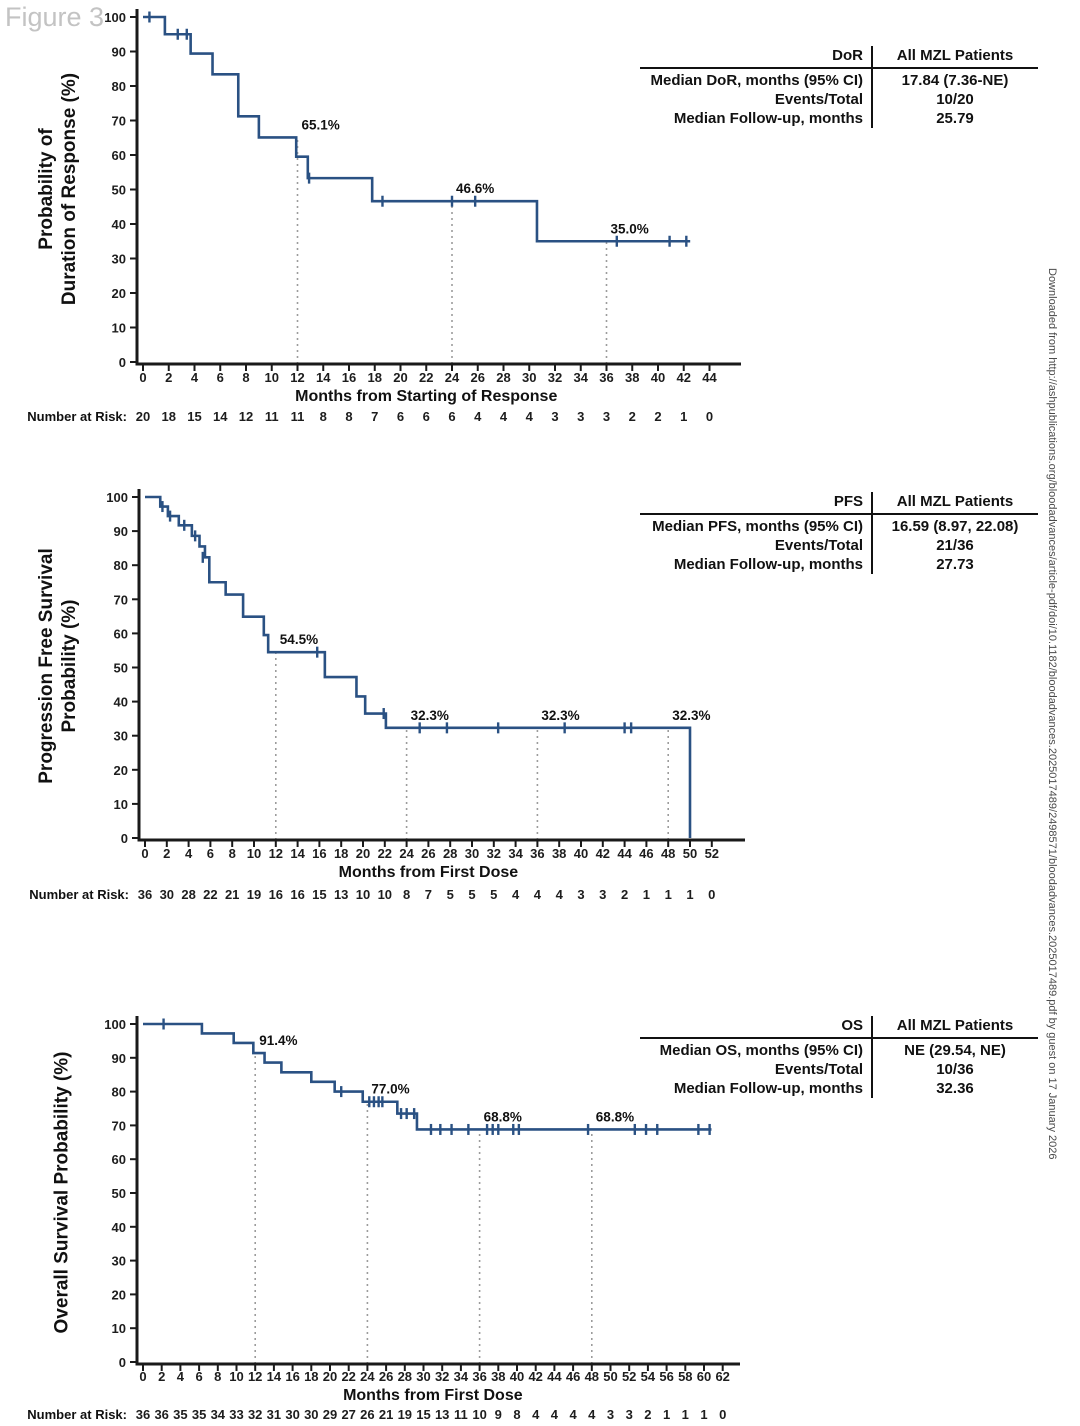  What do you see at coordinates (560, 715) in the screenshot?
I see `survival-percent-label: 32.3%` at bounding box center [560, 715].